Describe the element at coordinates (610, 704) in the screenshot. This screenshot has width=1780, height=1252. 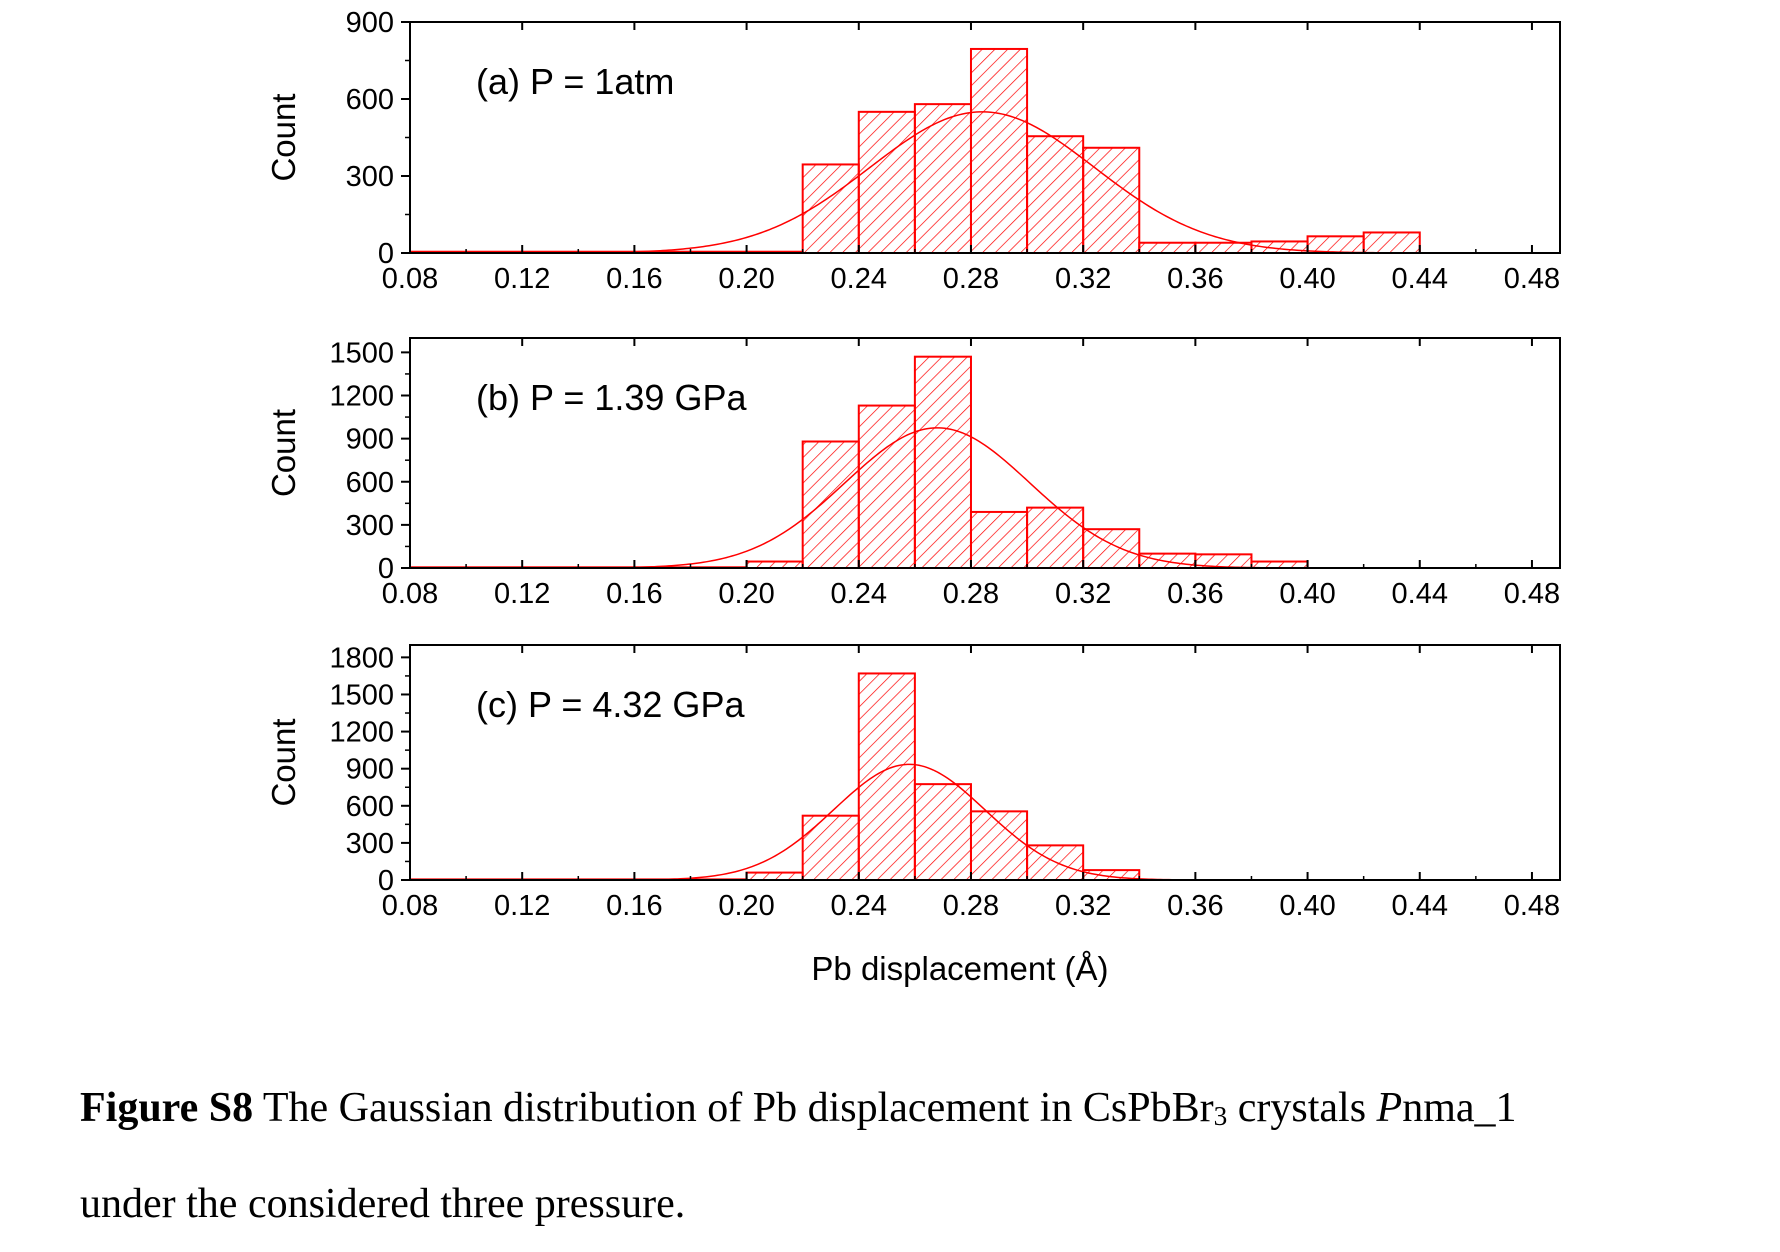
I see `panel-label: (c) P = 4.32 GPa` at that location.